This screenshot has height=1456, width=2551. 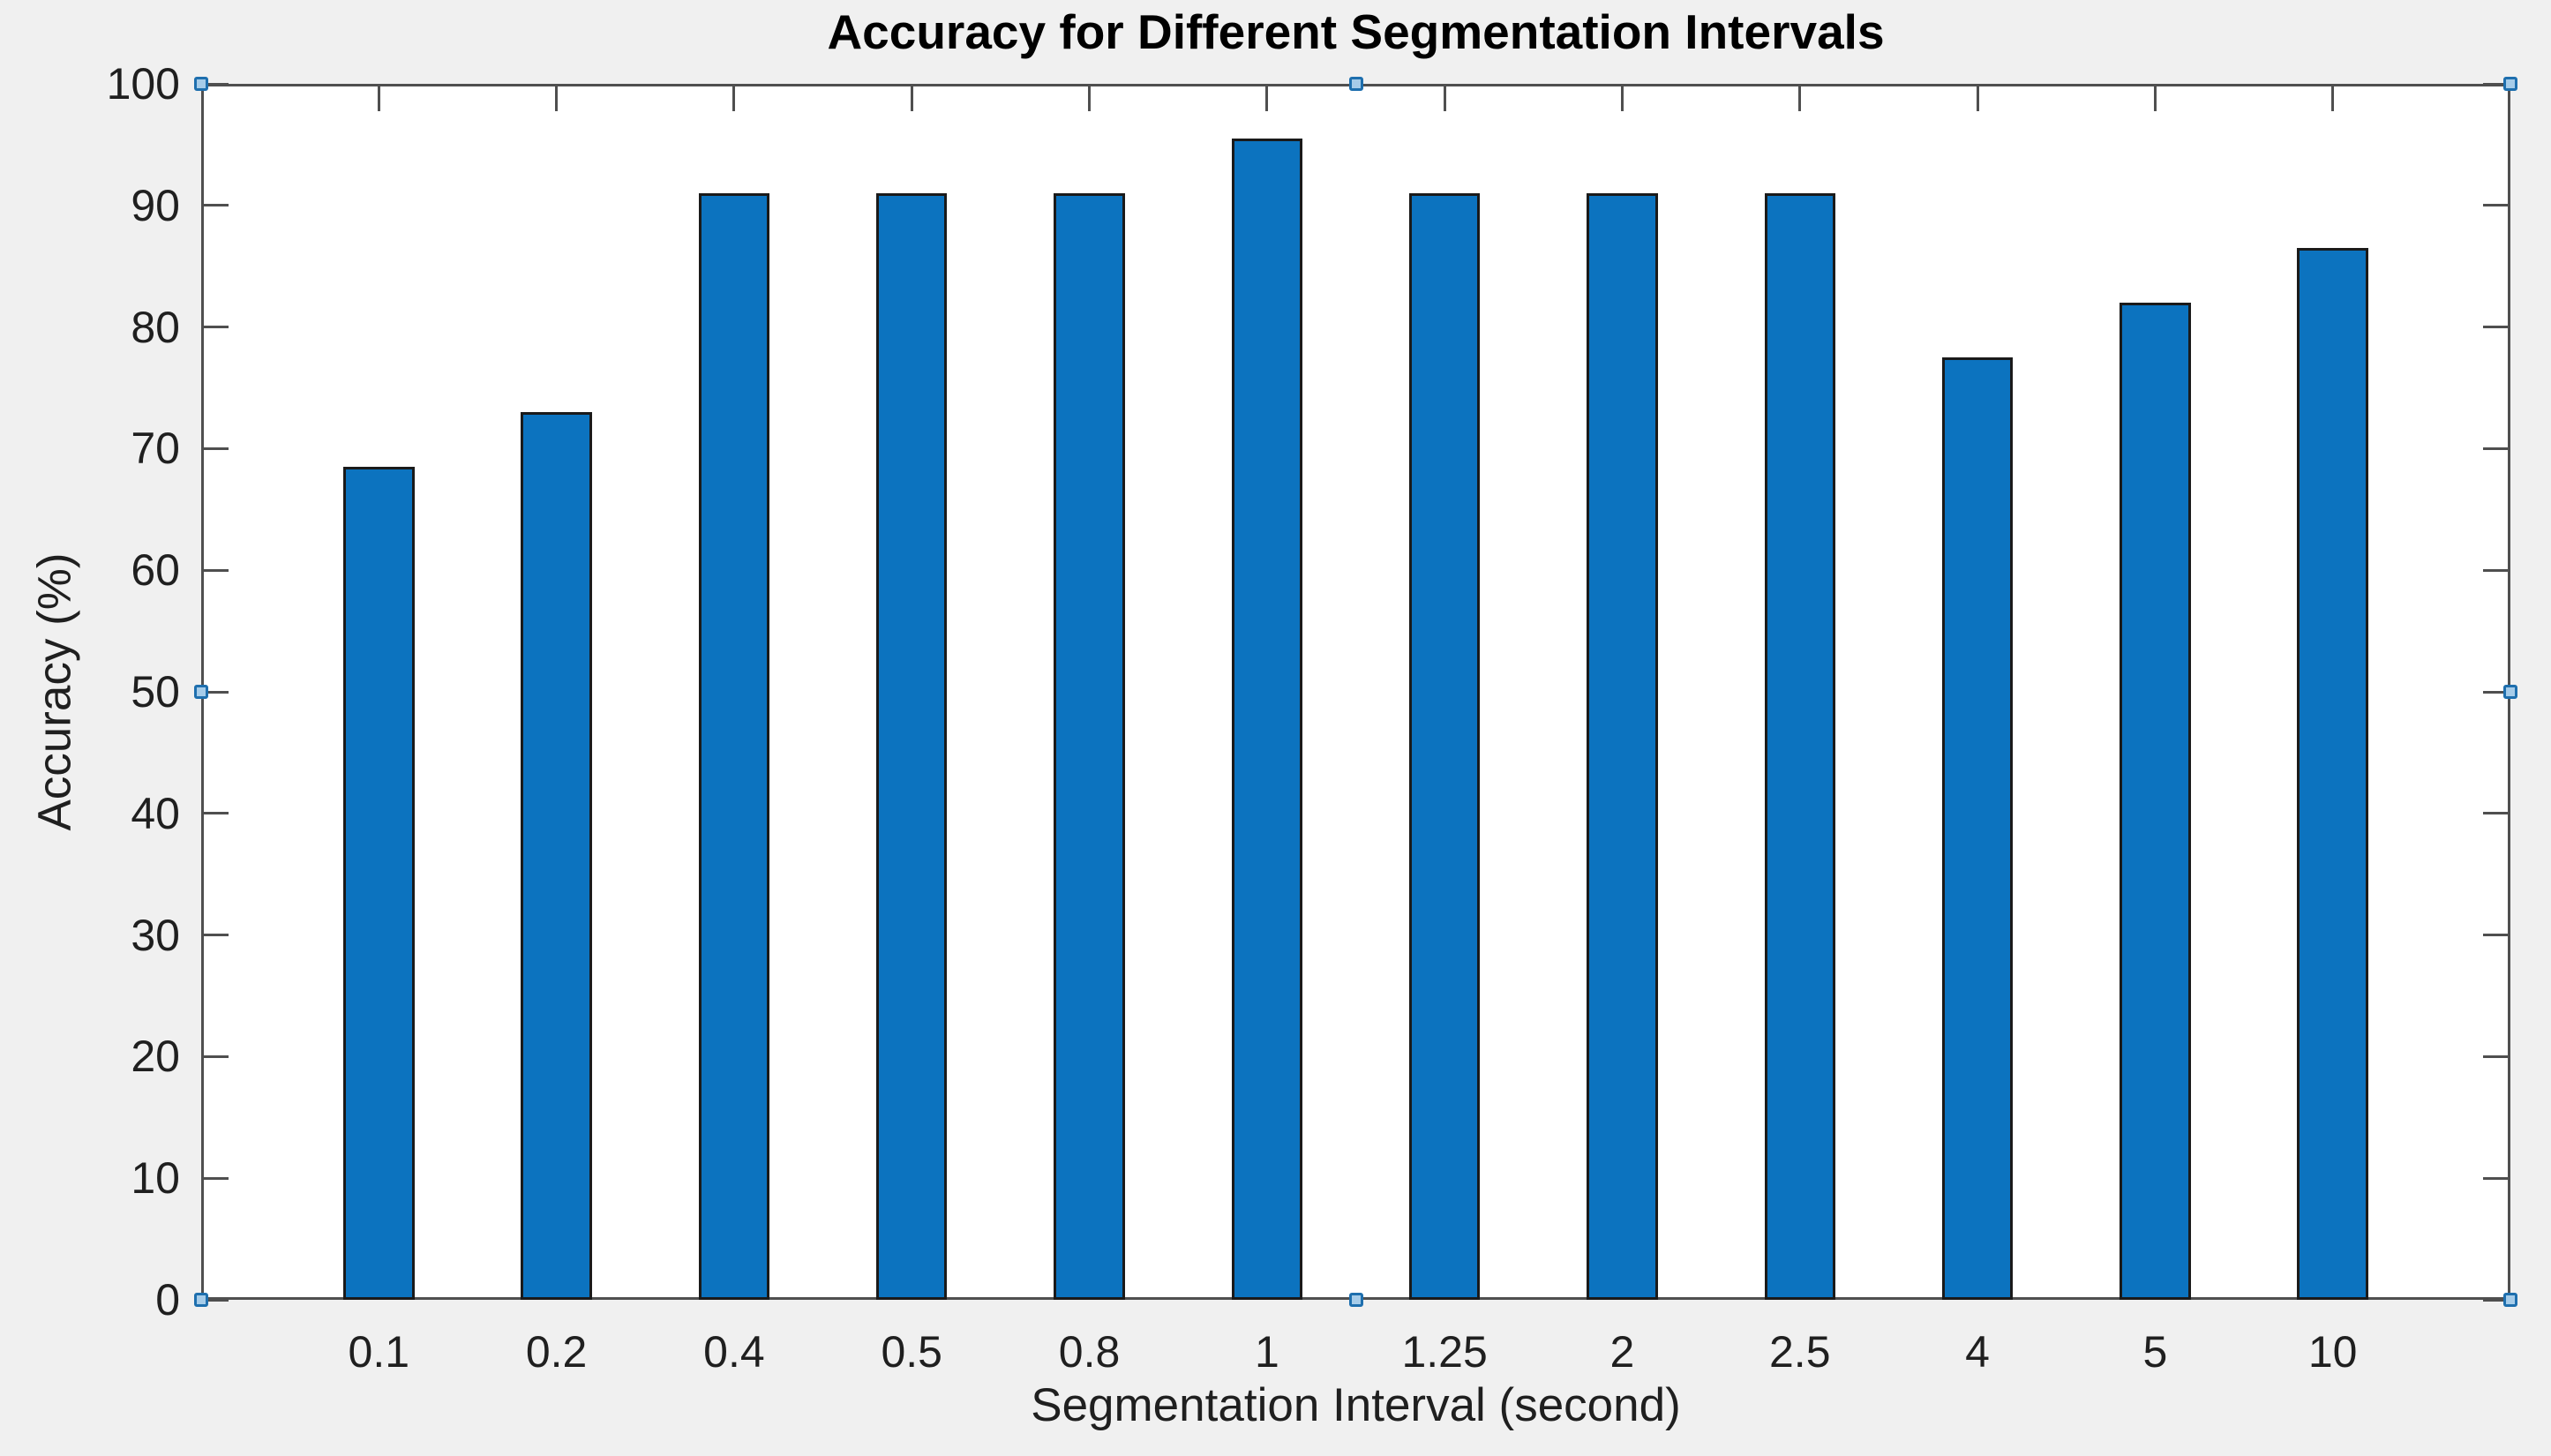 What do you see at coordinates (1355, 84) in the screenshot?
I see `selection-handle-top-center` at bounding box center [1355, 84].